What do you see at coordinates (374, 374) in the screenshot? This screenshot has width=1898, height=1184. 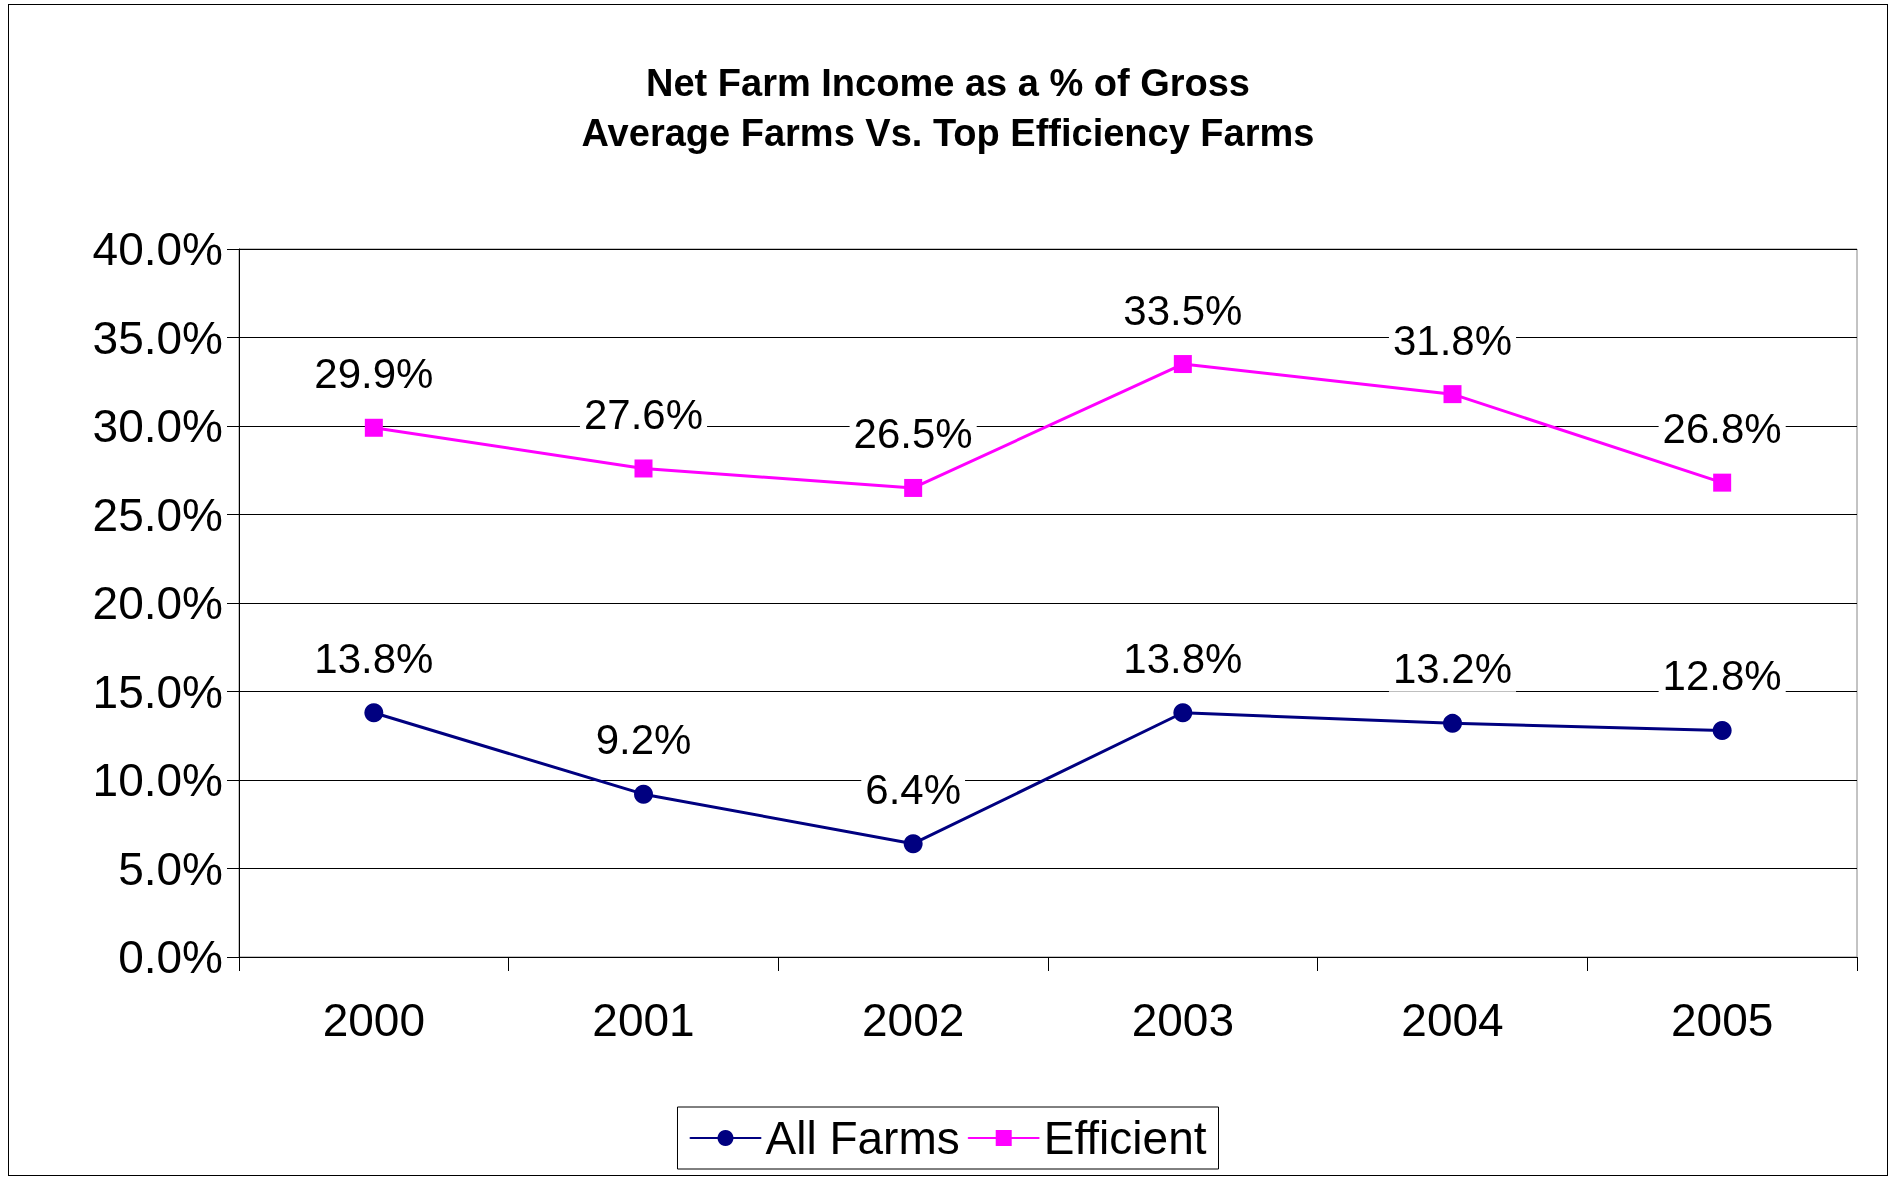 I see `data-label: 29.9%` at bounding box center [374, 374].